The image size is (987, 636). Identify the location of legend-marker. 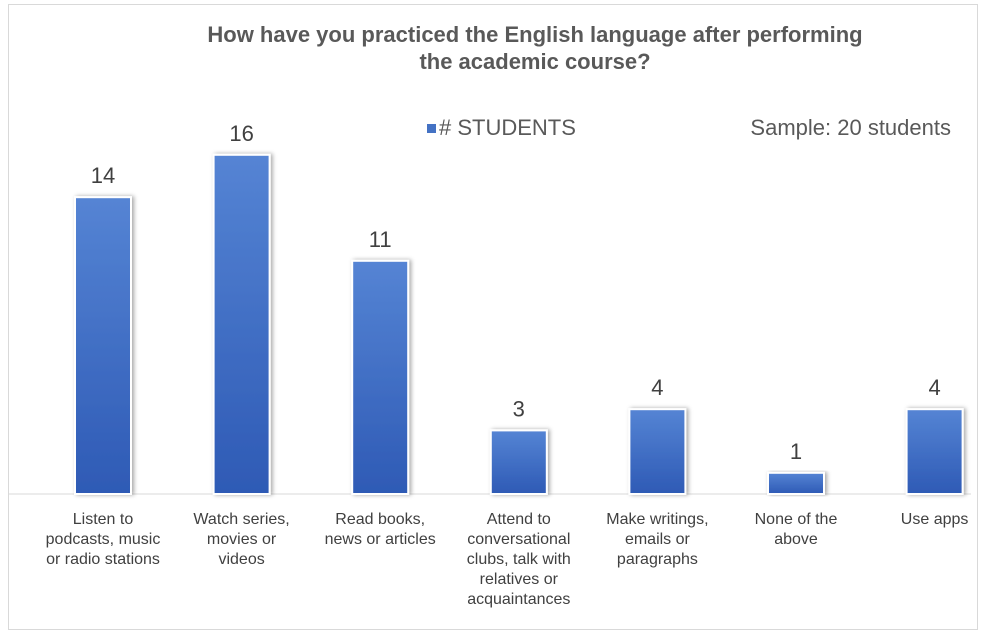
(431, 128).